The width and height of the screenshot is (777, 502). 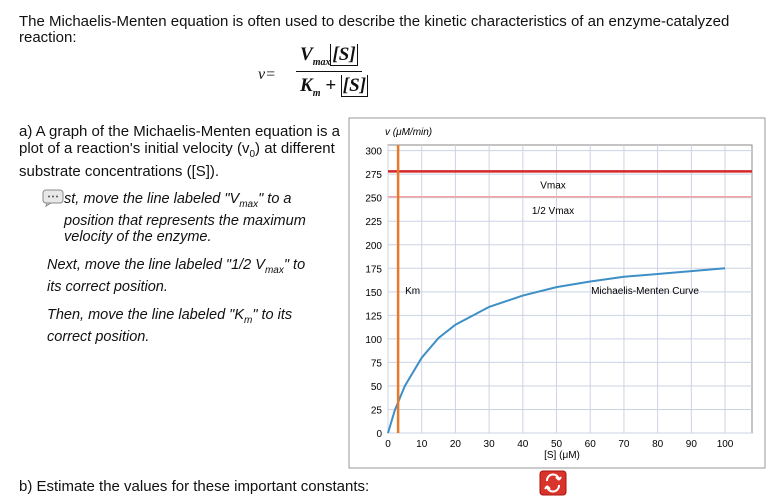 What do you see at coordinates (316, 93) in the screenshot?
I see `eq-sub: m` at bounding box center [316, 93].